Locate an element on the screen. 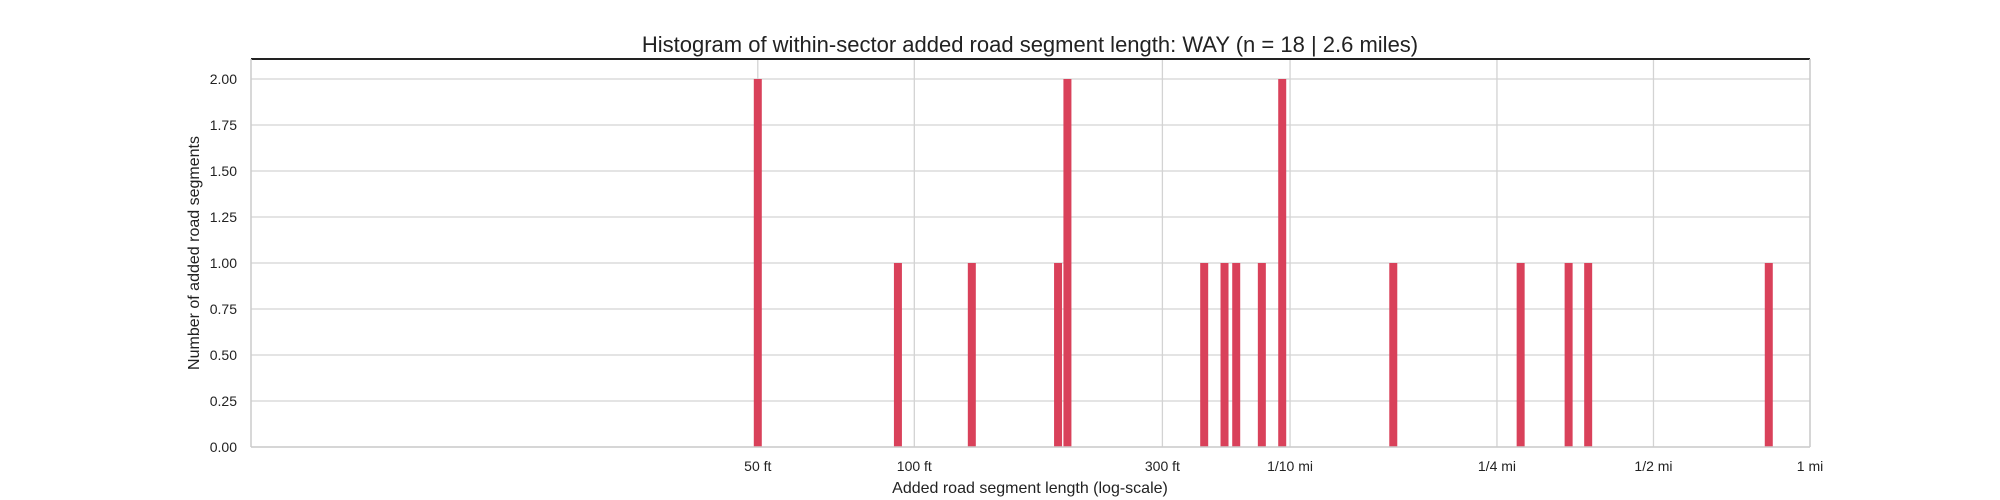 The image size is (2000, 500). x-tick-label: 1/4 mi is located at coordinates (1497, 466).